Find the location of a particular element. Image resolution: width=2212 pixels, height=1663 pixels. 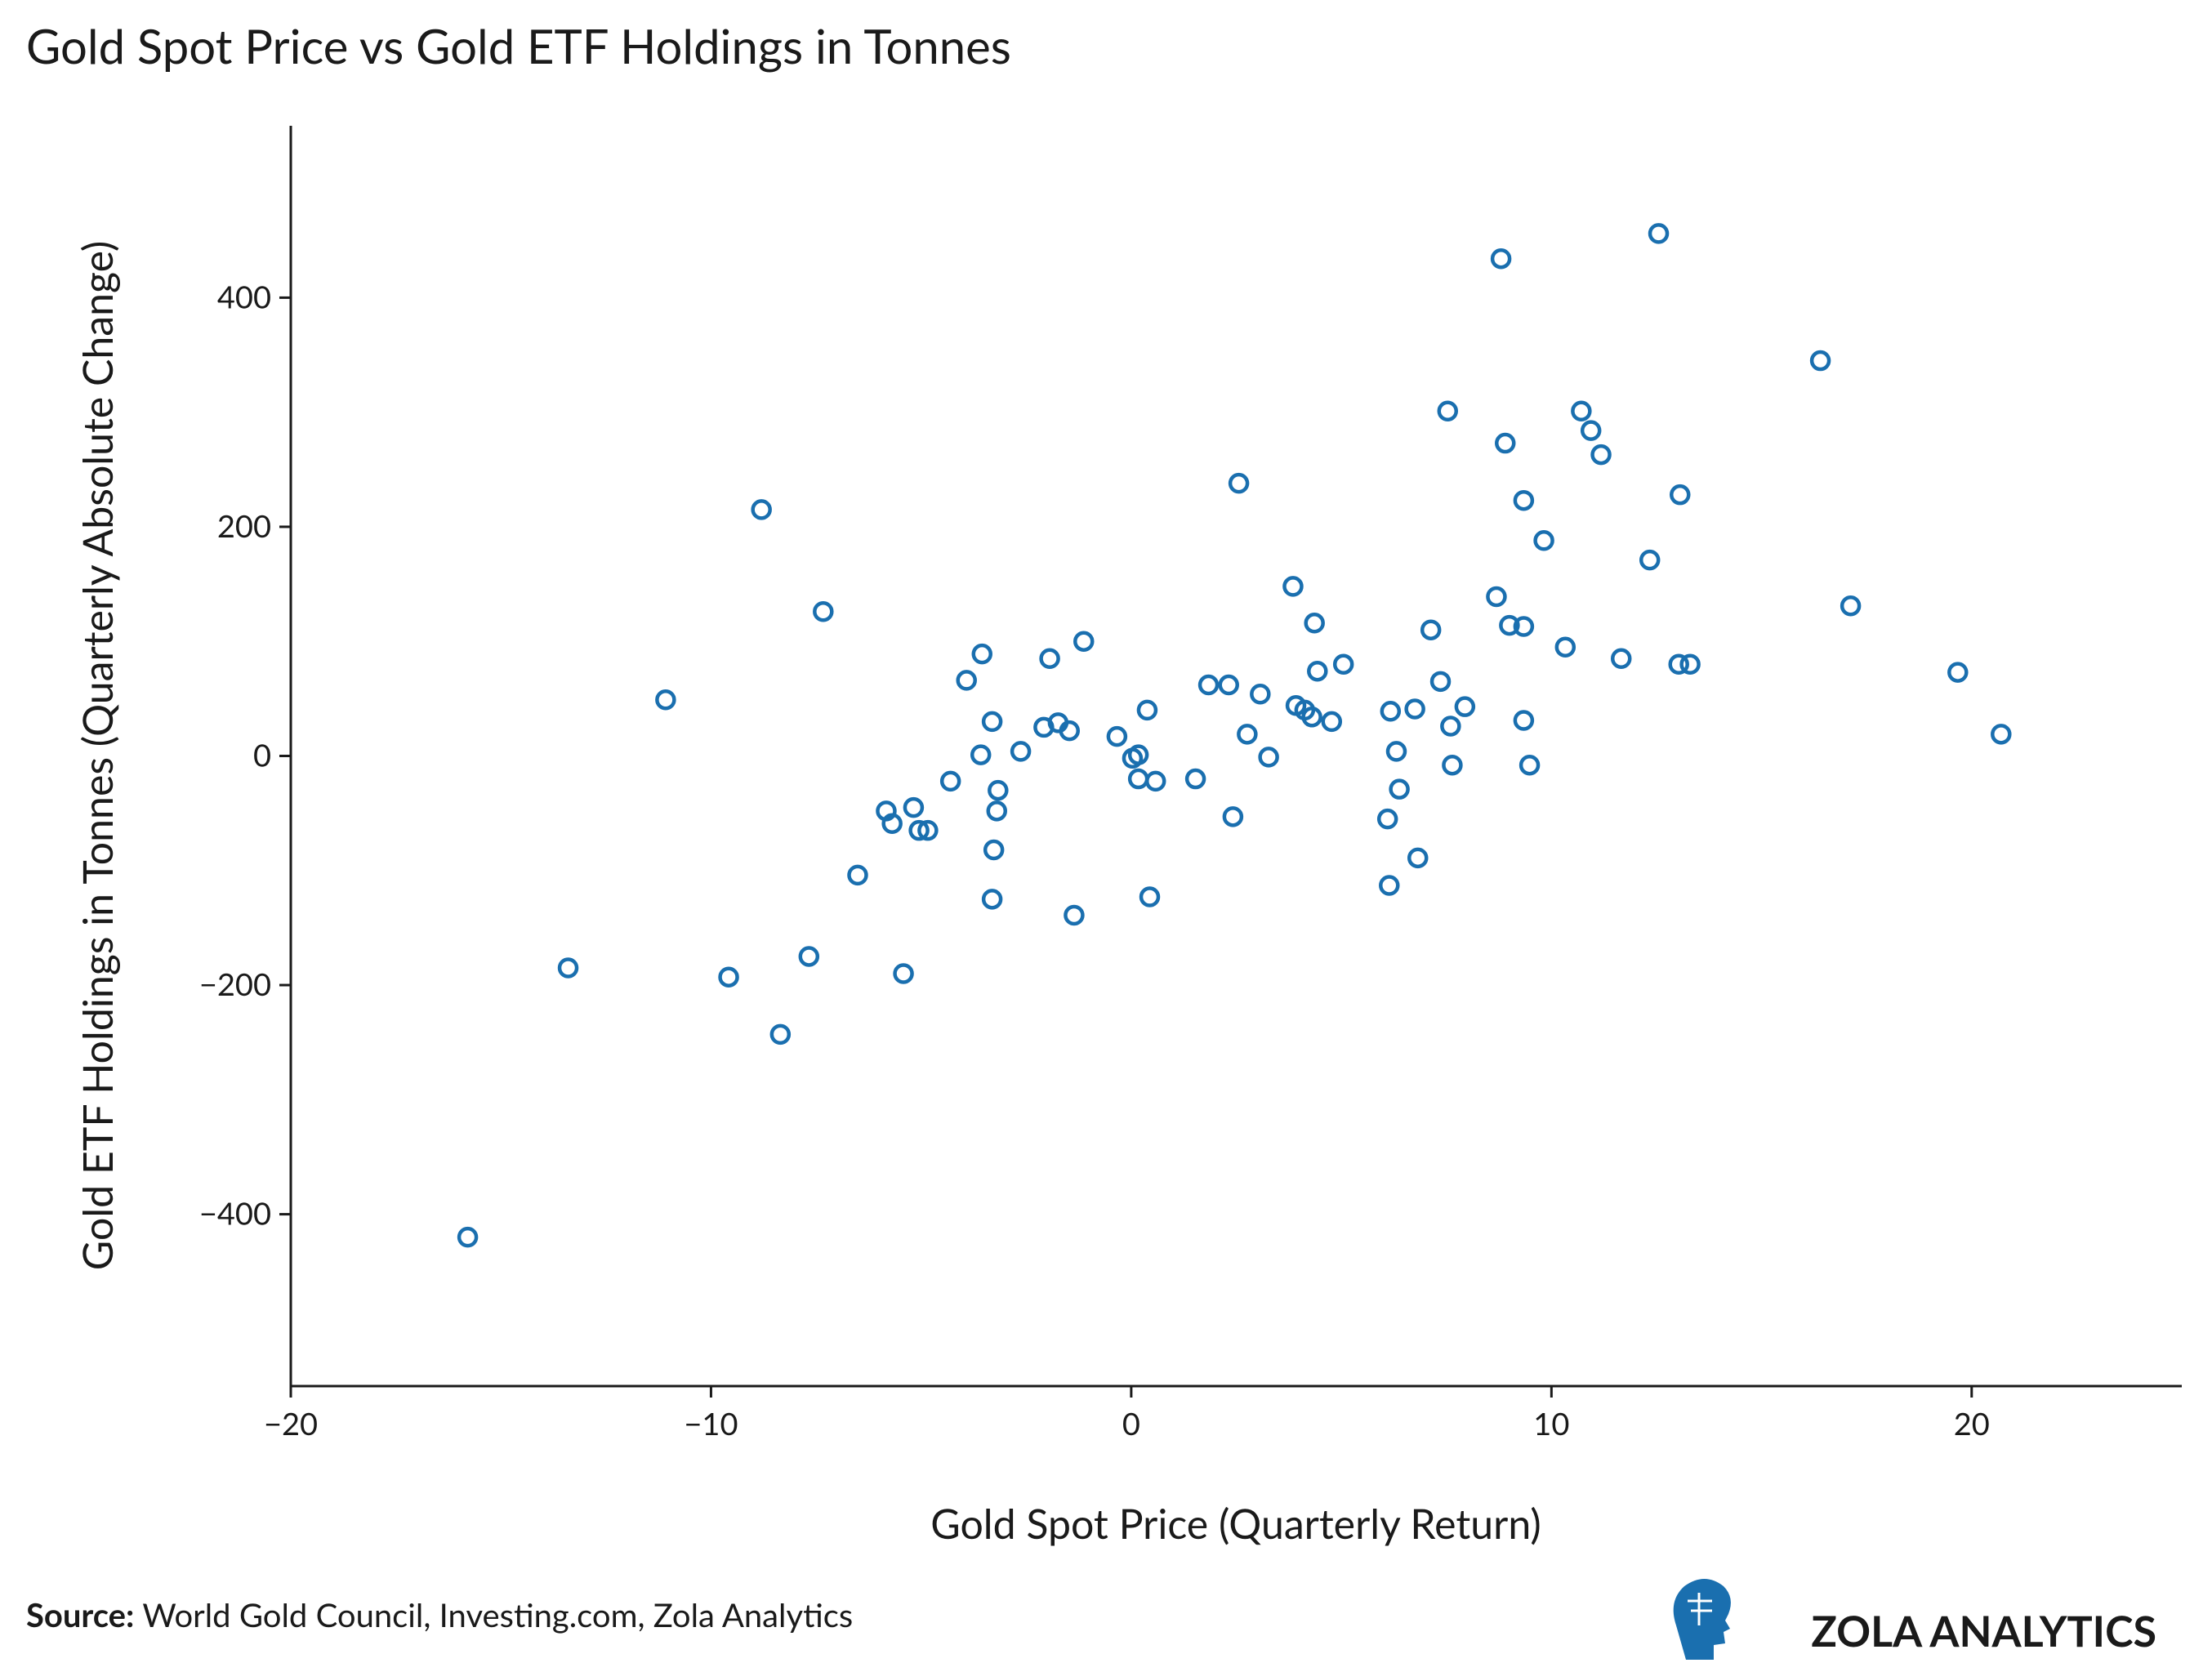

x-tick-label: −20 is located at coordinates (291, 1423).